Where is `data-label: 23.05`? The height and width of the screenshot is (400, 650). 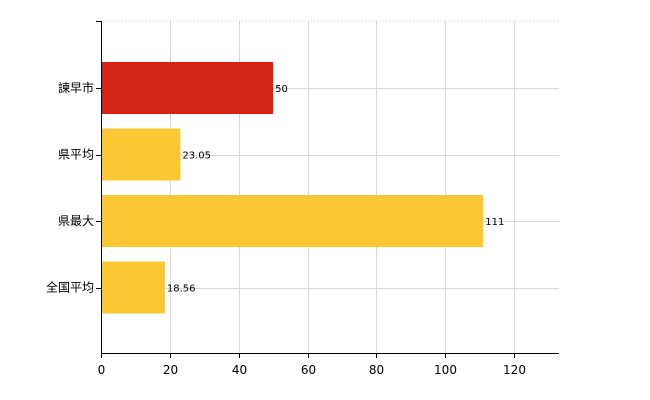 data-label: 23.05 is located at coordinates (196, 156).